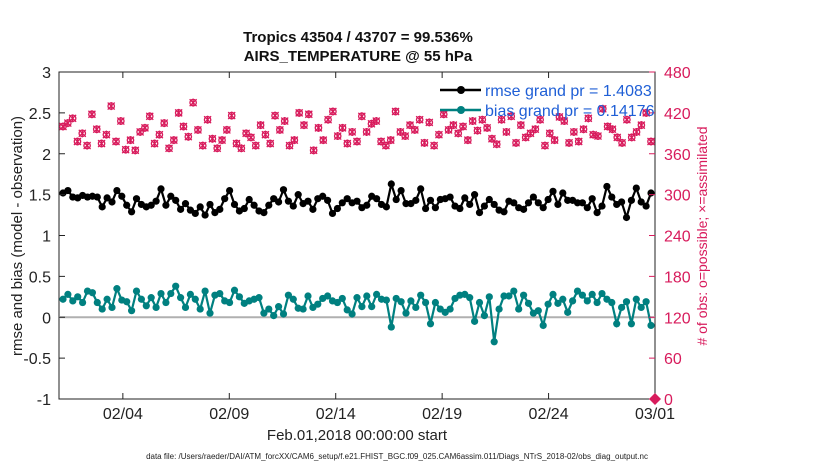 This screenshot has height=470, width=830. What do you see at coordinates (655, 399) in the screenshot?
I see `right-axis-zero-marker` at bounding box center [655, 399].